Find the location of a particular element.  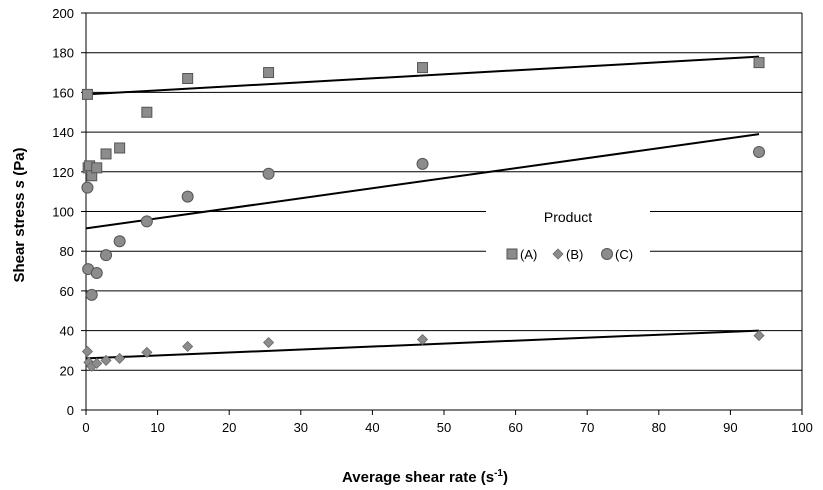

x-tick-label: 10 is located at coordinates (157, 427).